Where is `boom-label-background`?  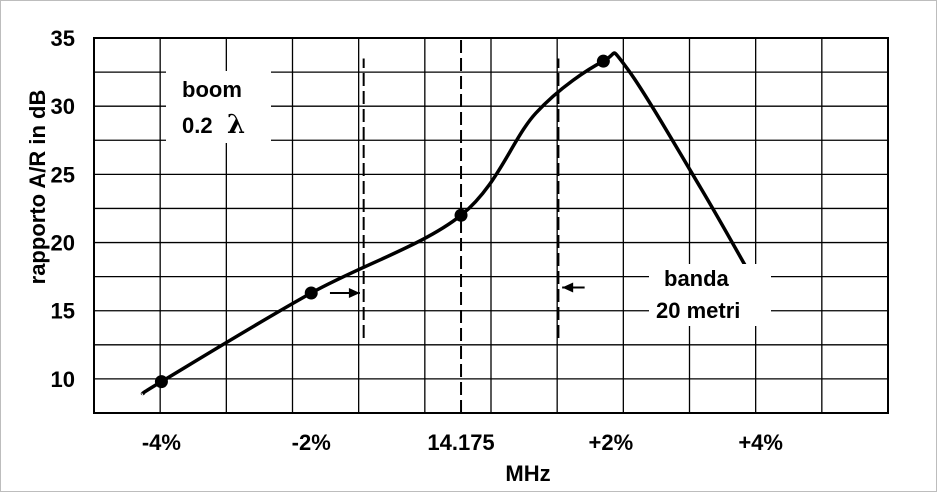 boom-label-background is located at coordinates (218, 107).